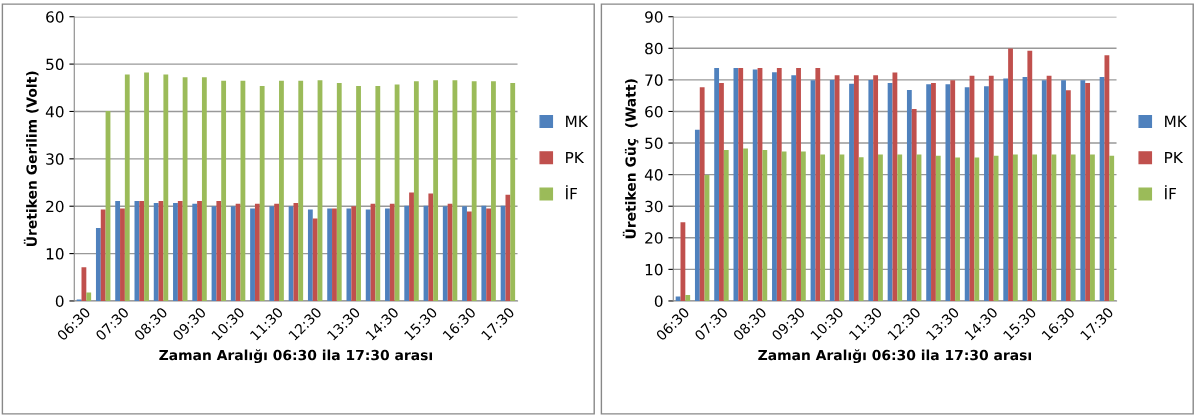  What do you see at coordinates (654, 143) in the screenshot?
I see `y-tick-label: 50` at bounding box center [654, 143].